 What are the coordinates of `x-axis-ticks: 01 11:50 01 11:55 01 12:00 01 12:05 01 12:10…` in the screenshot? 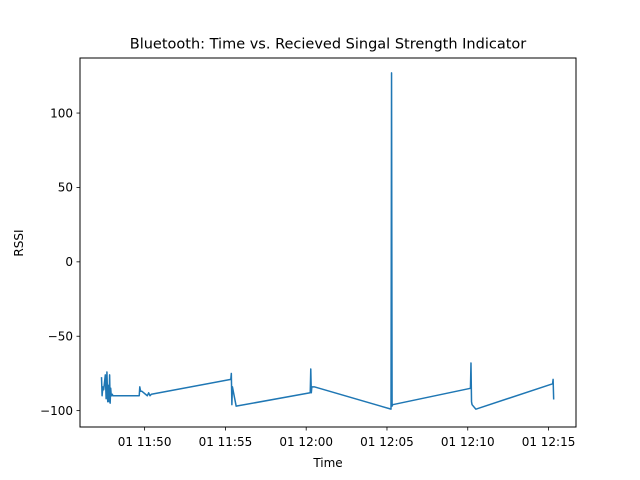 It's located at (347, 438).